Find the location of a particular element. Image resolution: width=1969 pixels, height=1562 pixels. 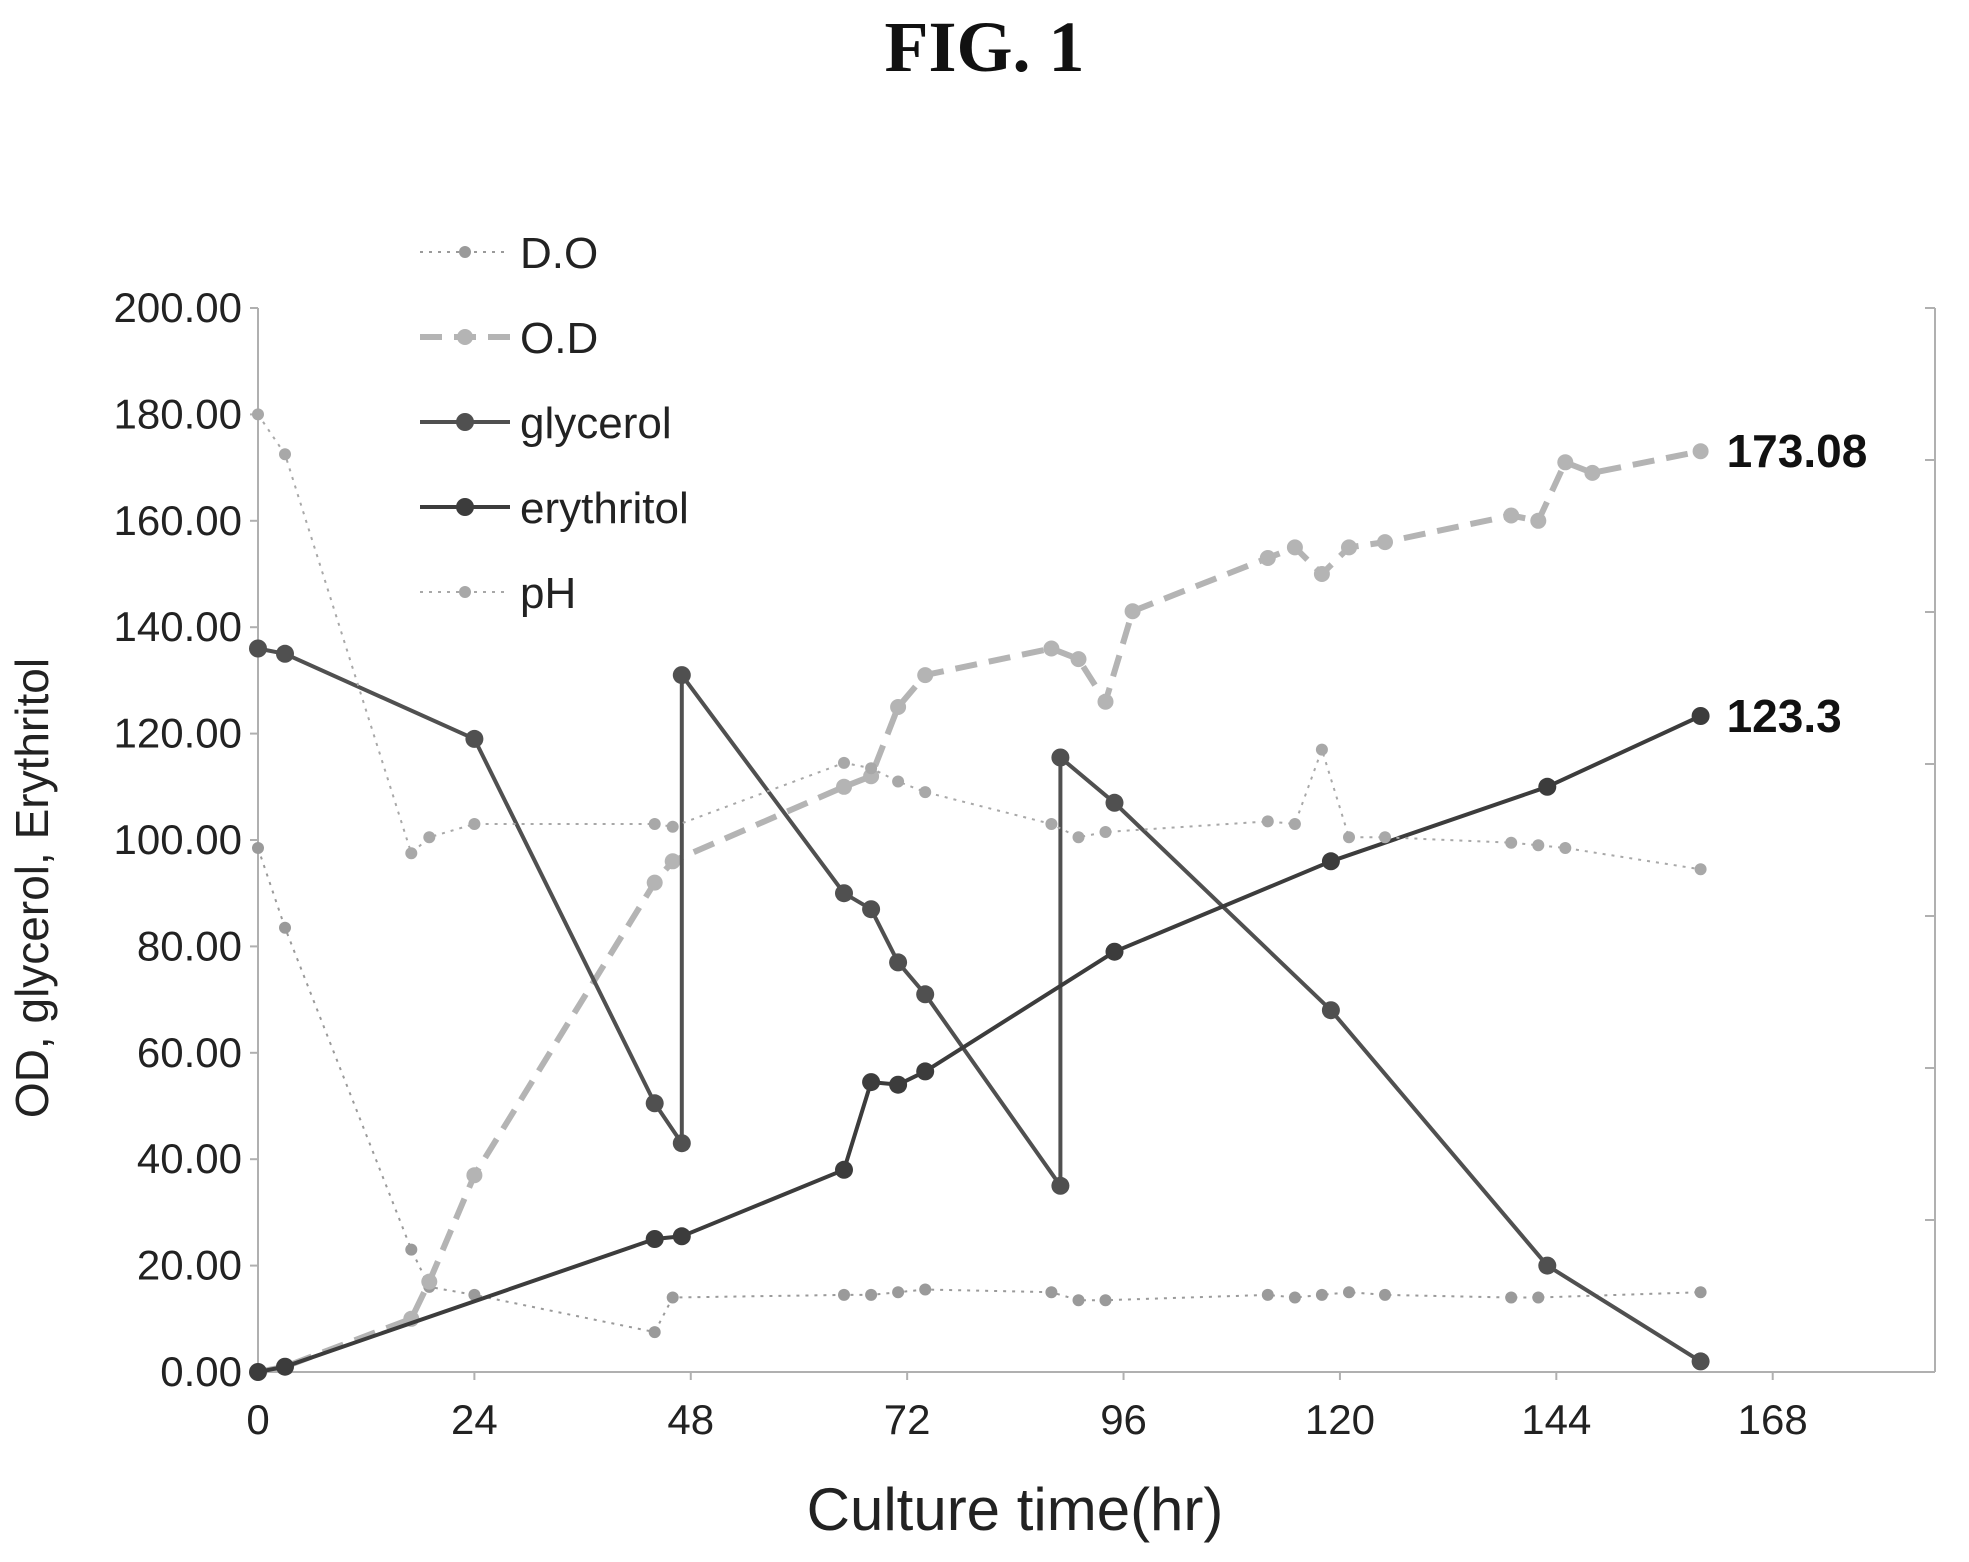

y-tick-label: 180.00 is located at coordinates (178, 413).